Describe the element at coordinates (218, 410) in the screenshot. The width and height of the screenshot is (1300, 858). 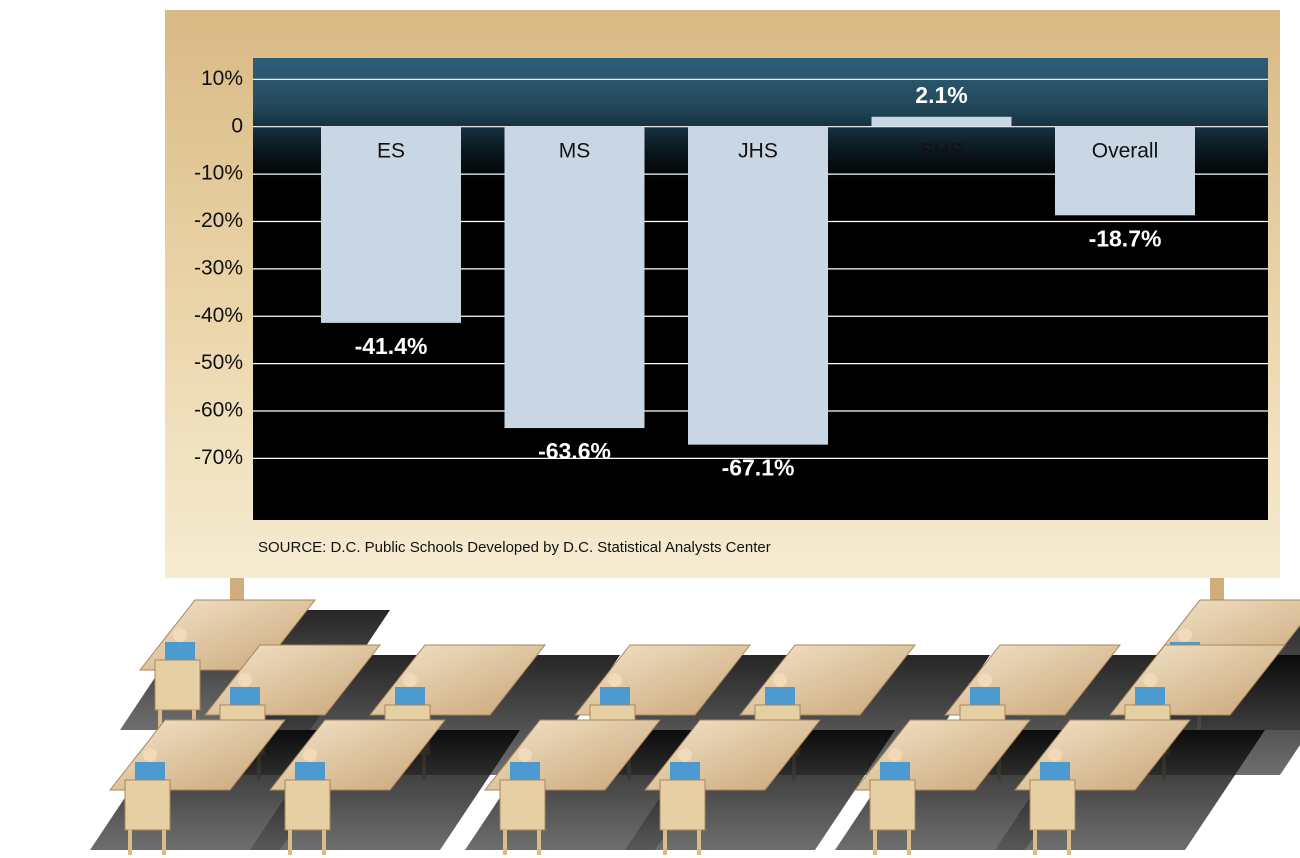
I see `y-tick-label: -60%` at that location.